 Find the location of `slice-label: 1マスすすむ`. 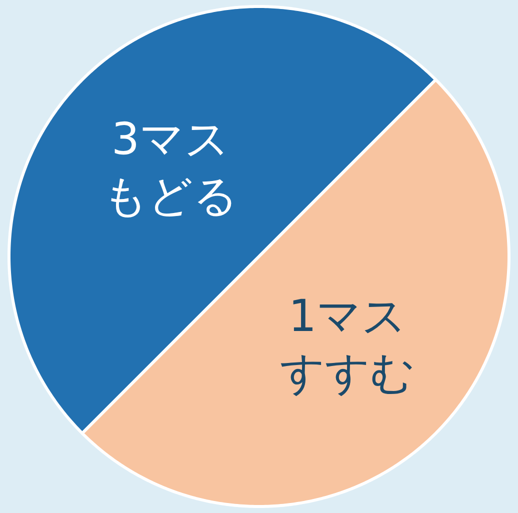

slice-label: 1マスすすむ is located at coordinates (347, 345).